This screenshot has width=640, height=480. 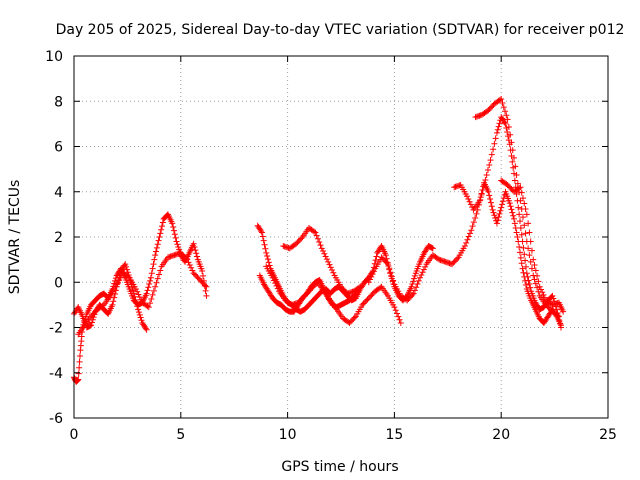 I want to click on x-tick-label: 5, so click(x=180, y=435).